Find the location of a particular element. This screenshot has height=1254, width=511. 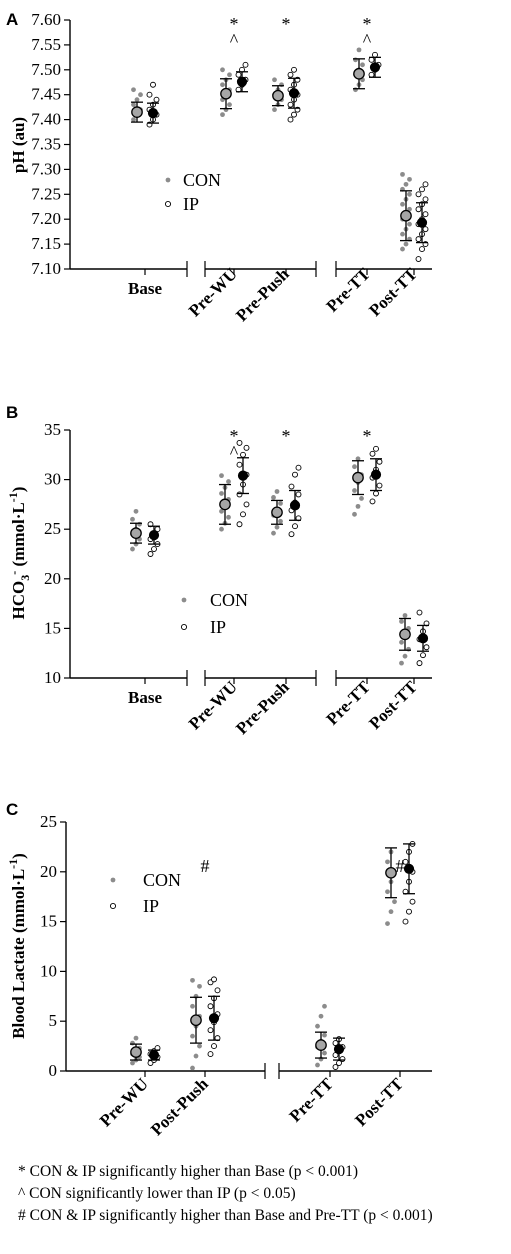

y-axis-title-part: ) is located at coordinates (18, 856).